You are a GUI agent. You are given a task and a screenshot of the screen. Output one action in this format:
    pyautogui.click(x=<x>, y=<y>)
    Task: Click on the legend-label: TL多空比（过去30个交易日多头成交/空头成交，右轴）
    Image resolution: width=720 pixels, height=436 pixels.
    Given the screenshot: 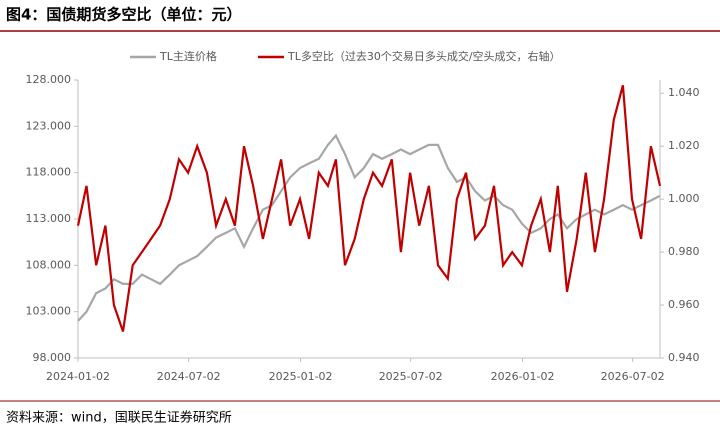 What is the action you would take?
    pyautogui.click(x=424, y=56)
    